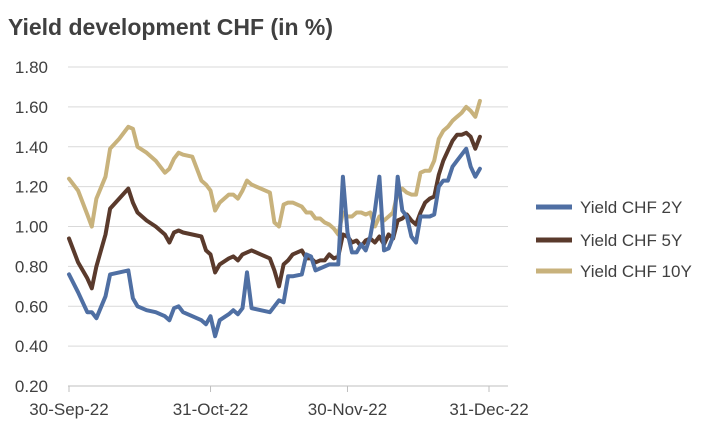  Describe the element at coordinates (636, 271) in the screenshot. I see `legend-label: Yield CHF 10Y` at that location.